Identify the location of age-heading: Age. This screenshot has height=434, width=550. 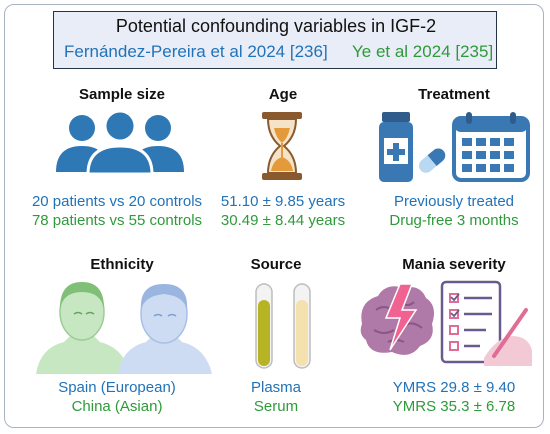
(283, 94).